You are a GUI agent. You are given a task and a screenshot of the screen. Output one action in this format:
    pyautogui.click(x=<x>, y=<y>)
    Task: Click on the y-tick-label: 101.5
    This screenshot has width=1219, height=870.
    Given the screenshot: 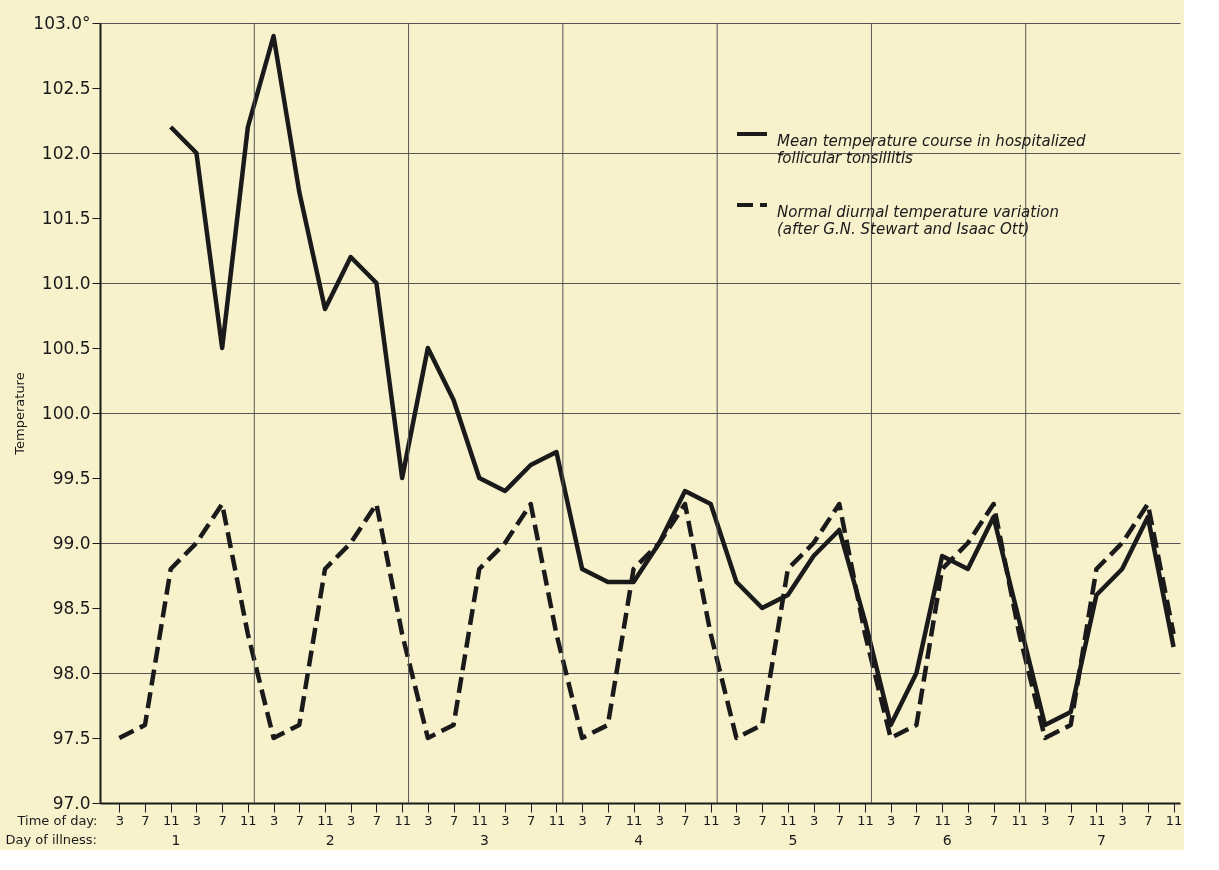 What is the action you would take?
    pyautogui.click(x=66, y=217)
    